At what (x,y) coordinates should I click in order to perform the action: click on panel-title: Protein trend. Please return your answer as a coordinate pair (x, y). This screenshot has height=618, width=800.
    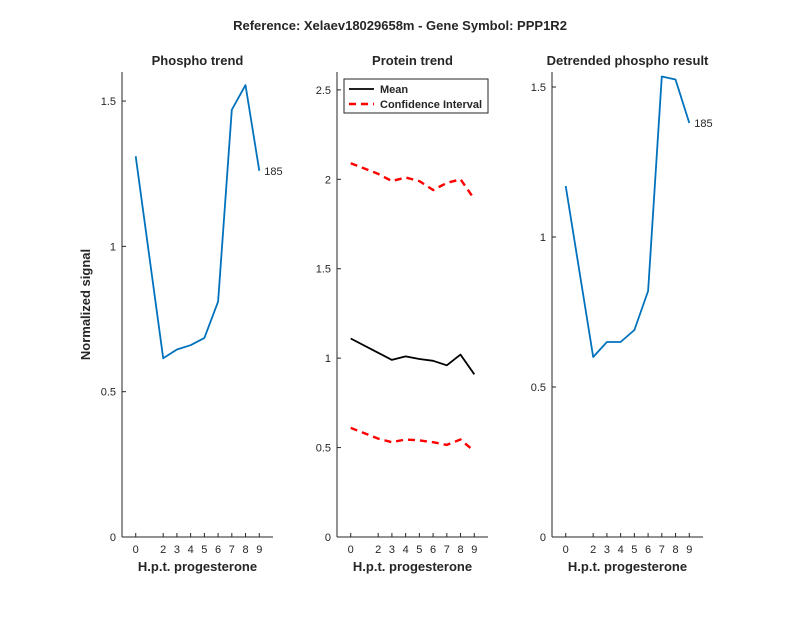
    Looking at the image, I should click on (412, 60).